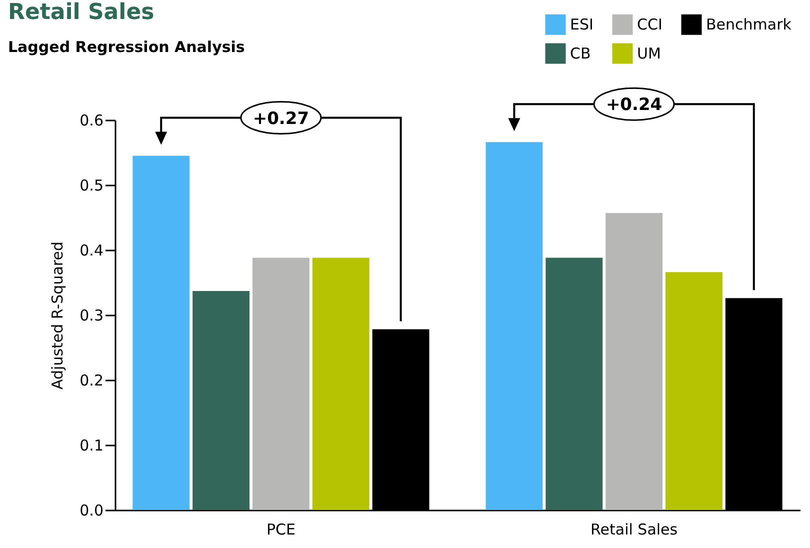 The height and width of the screenshot is (548, 810). I want to click on legend-label: UM, so click(649, 53).